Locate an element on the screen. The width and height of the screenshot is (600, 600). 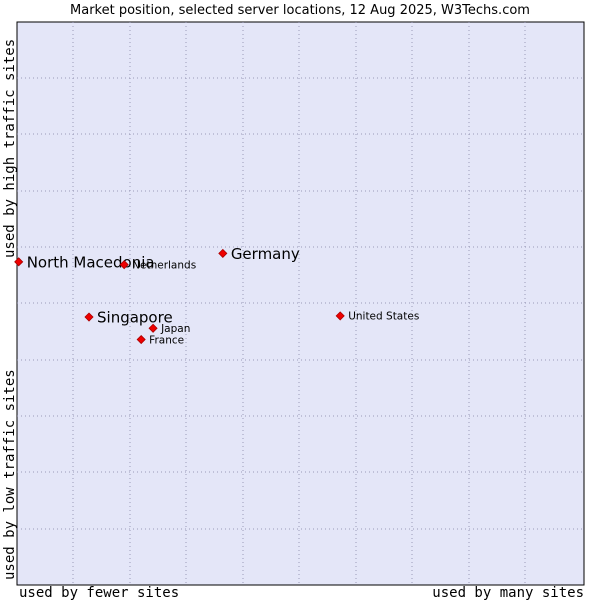
point-label-germany: Germany is located at coordinates (265, 254).